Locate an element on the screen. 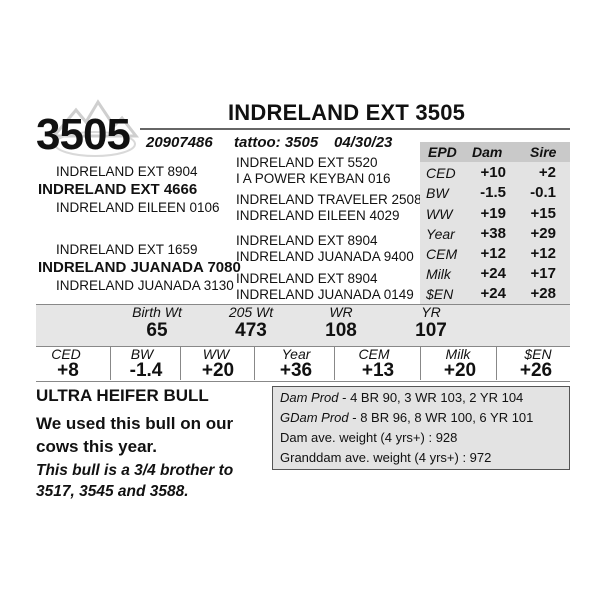  pedigree-sss: INDRELAND EXT 5520 is located at coordinates (307, 162).